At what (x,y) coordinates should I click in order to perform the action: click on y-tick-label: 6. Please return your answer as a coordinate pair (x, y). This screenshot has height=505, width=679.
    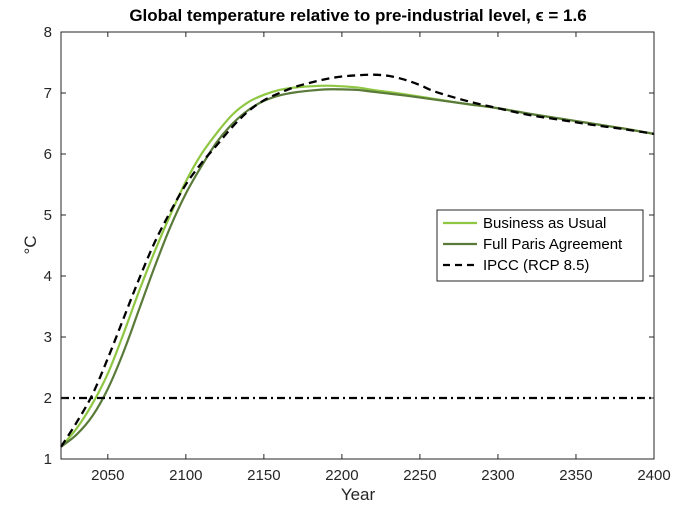
    Looking at the image, I should click on (48, 154).